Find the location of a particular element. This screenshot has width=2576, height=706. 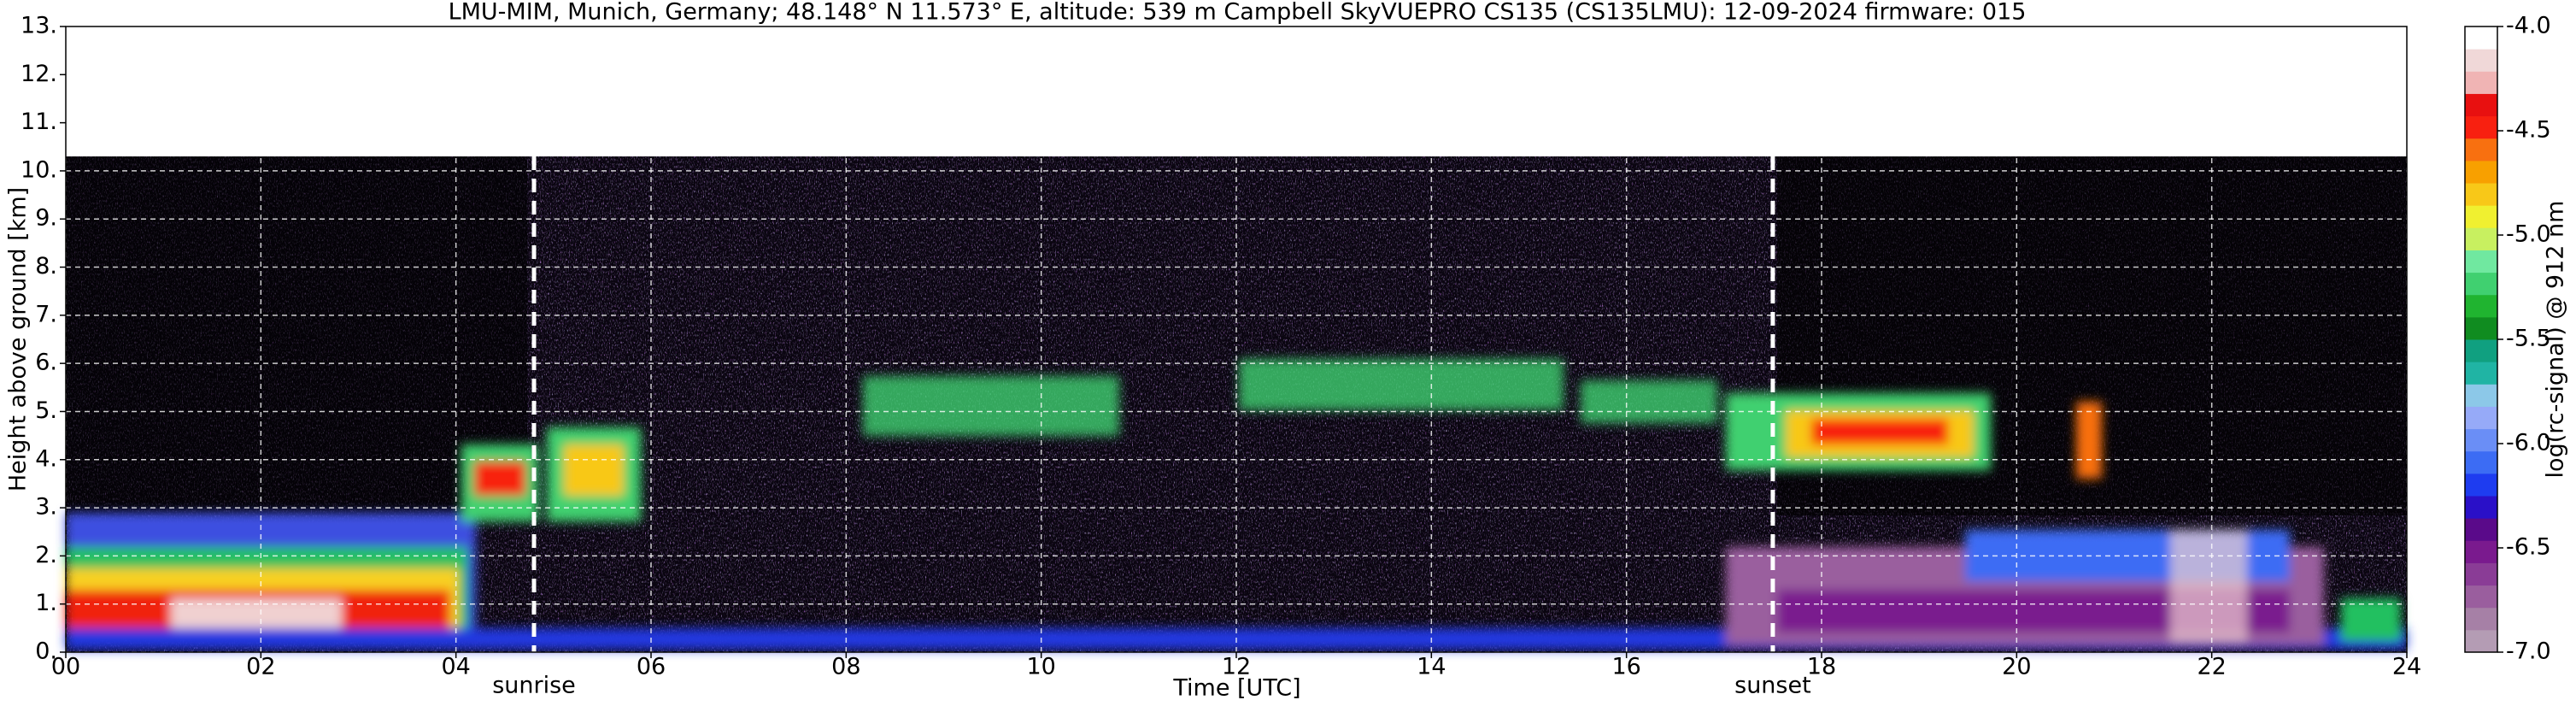

y-tick-label: 13. is located at coordinates (39, 26).